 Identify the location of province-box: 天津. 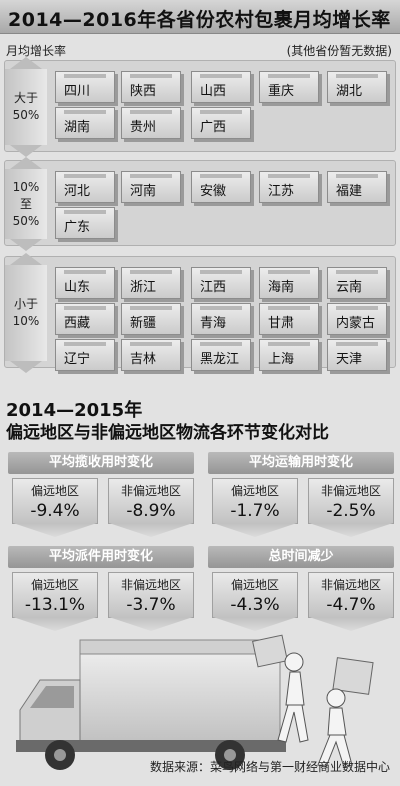
(357, 355).